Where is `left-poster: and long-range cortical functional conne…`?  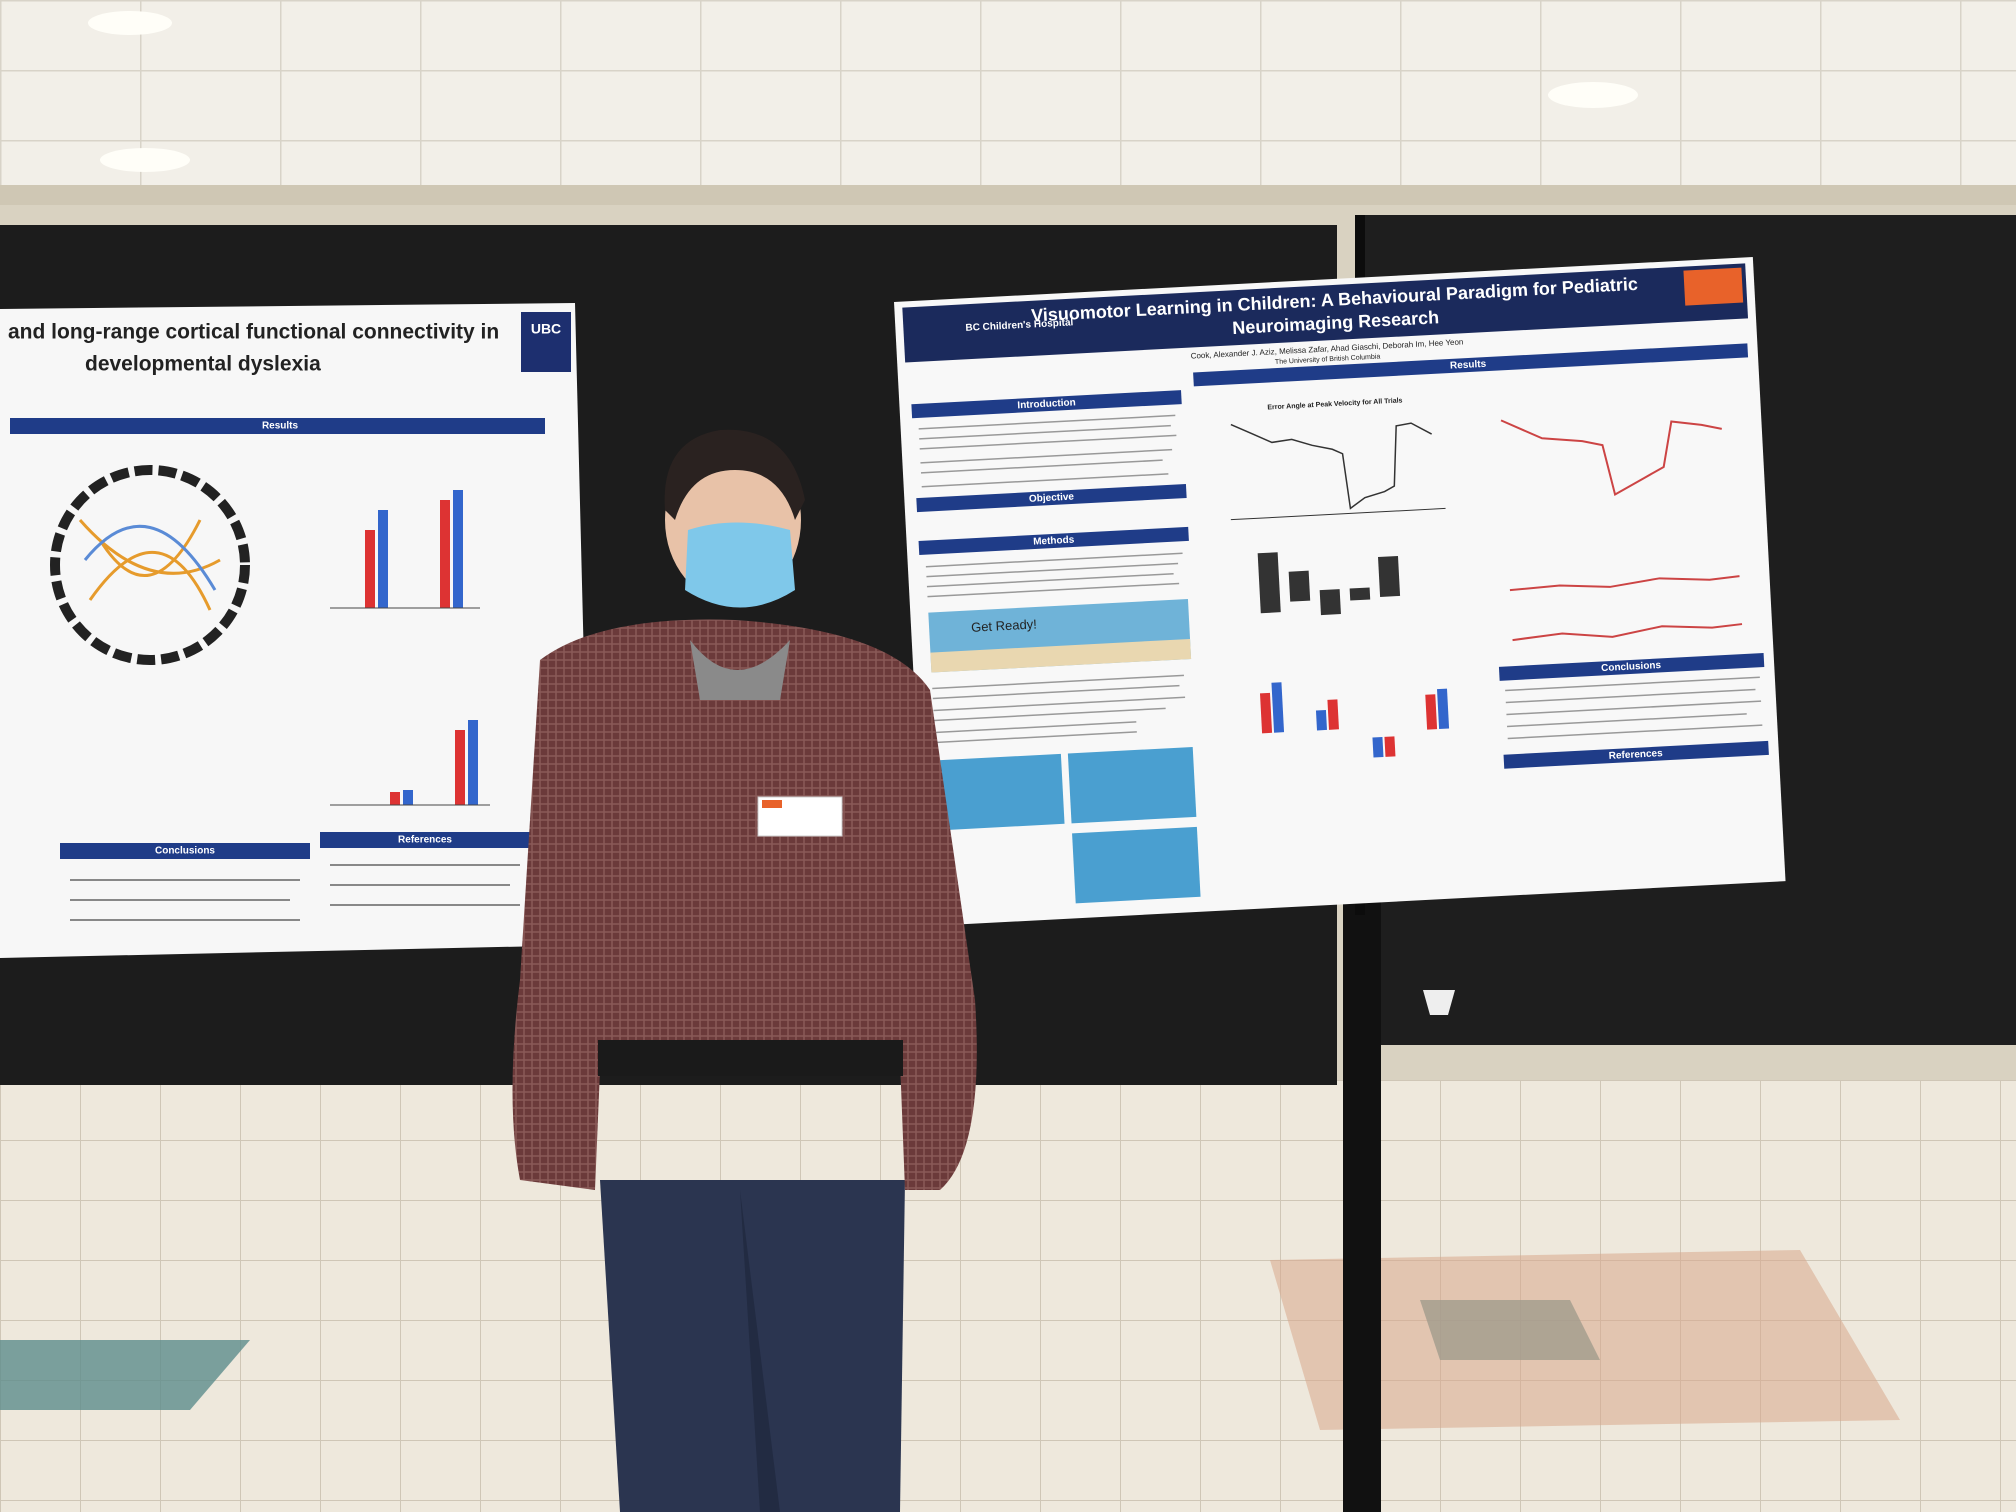
left-poster: and long-range cortical functional conne… is located at coordinates (295, 630).